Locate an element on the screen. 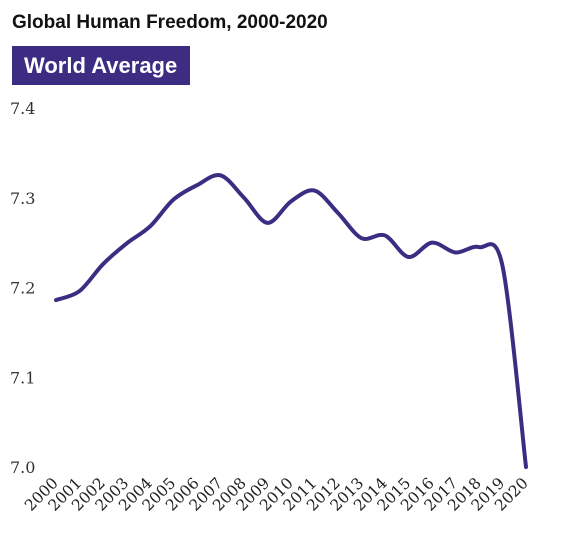 This screenshot has width=562, height=552. y-tick-label: 7.3 is located at coordinates (22, 198).